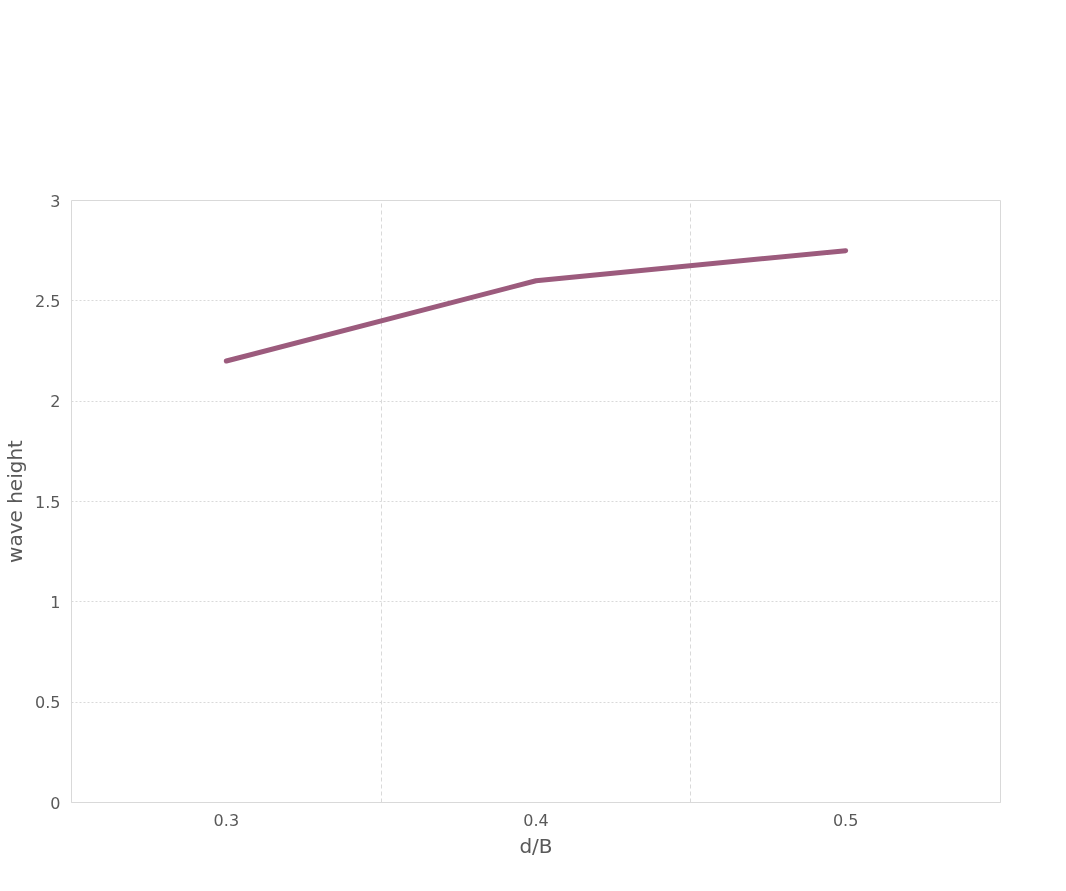  I want to click on y-tick-label: 2.5, so click(48, 301).